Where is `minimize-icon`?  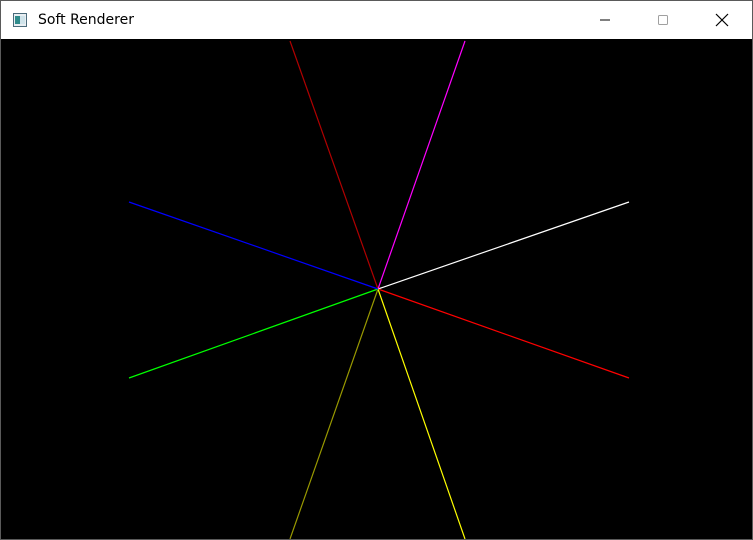 minimize-icon is located at coordinates (605, 20).